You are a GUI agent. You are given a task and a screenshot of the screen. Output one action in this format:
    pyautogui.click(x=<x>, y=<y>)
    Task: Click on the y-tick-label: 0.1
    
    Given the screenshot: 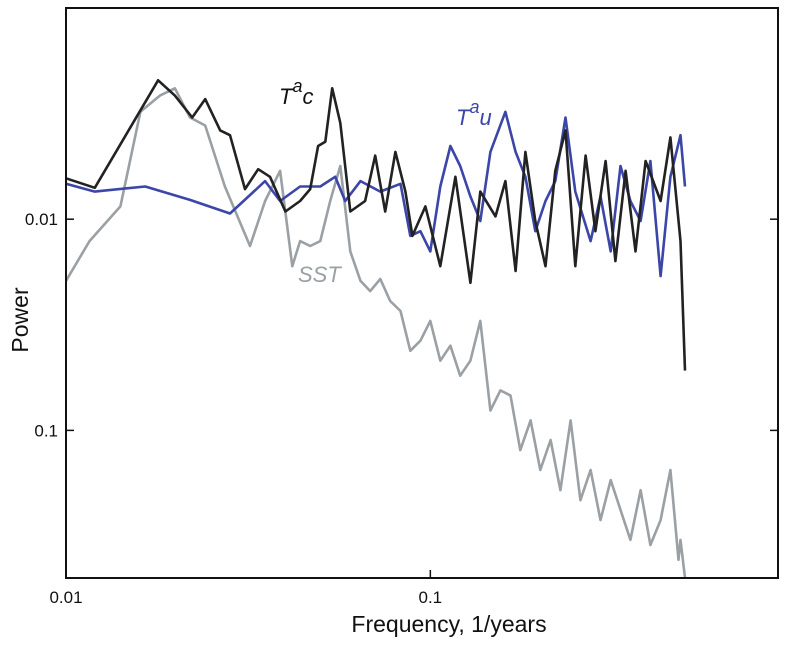 What is the action you would take?
    pyautogui.click(x=46, y=430)
    